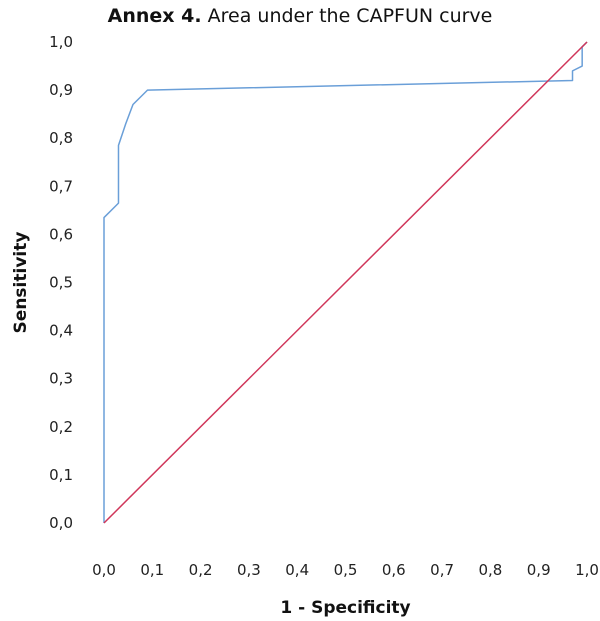 Image resolution: width=600 pixels, height=621 pixels. I want to click on x-tick-label: 0,4, so click(297, 570).